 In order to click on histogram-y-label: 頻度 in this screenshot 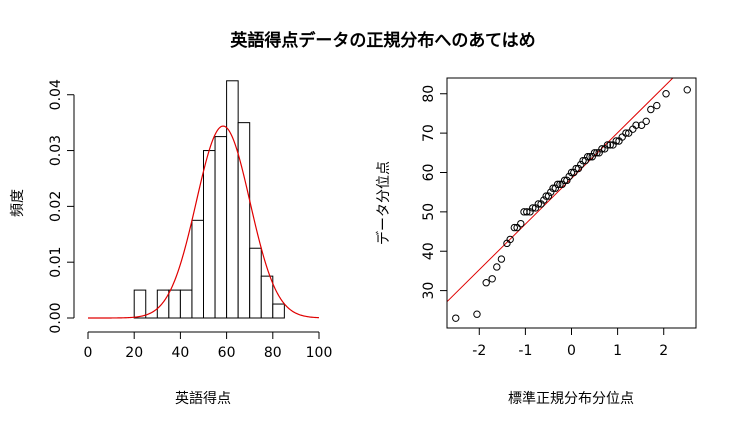, I will do `click(18, 203)`.